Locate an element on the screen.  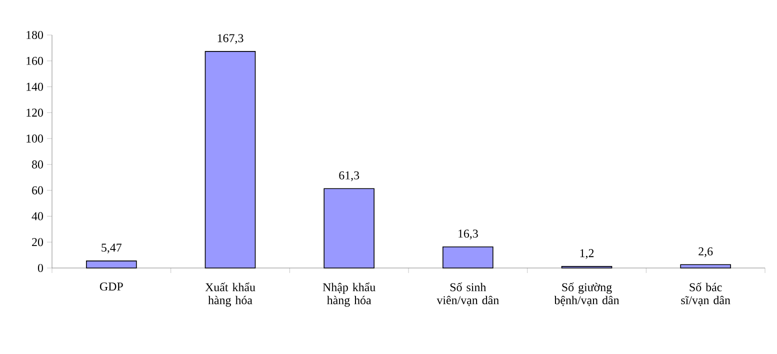
x-tick-label: Số giường bệnh/vạn dân is located at coordinates (587, 294).